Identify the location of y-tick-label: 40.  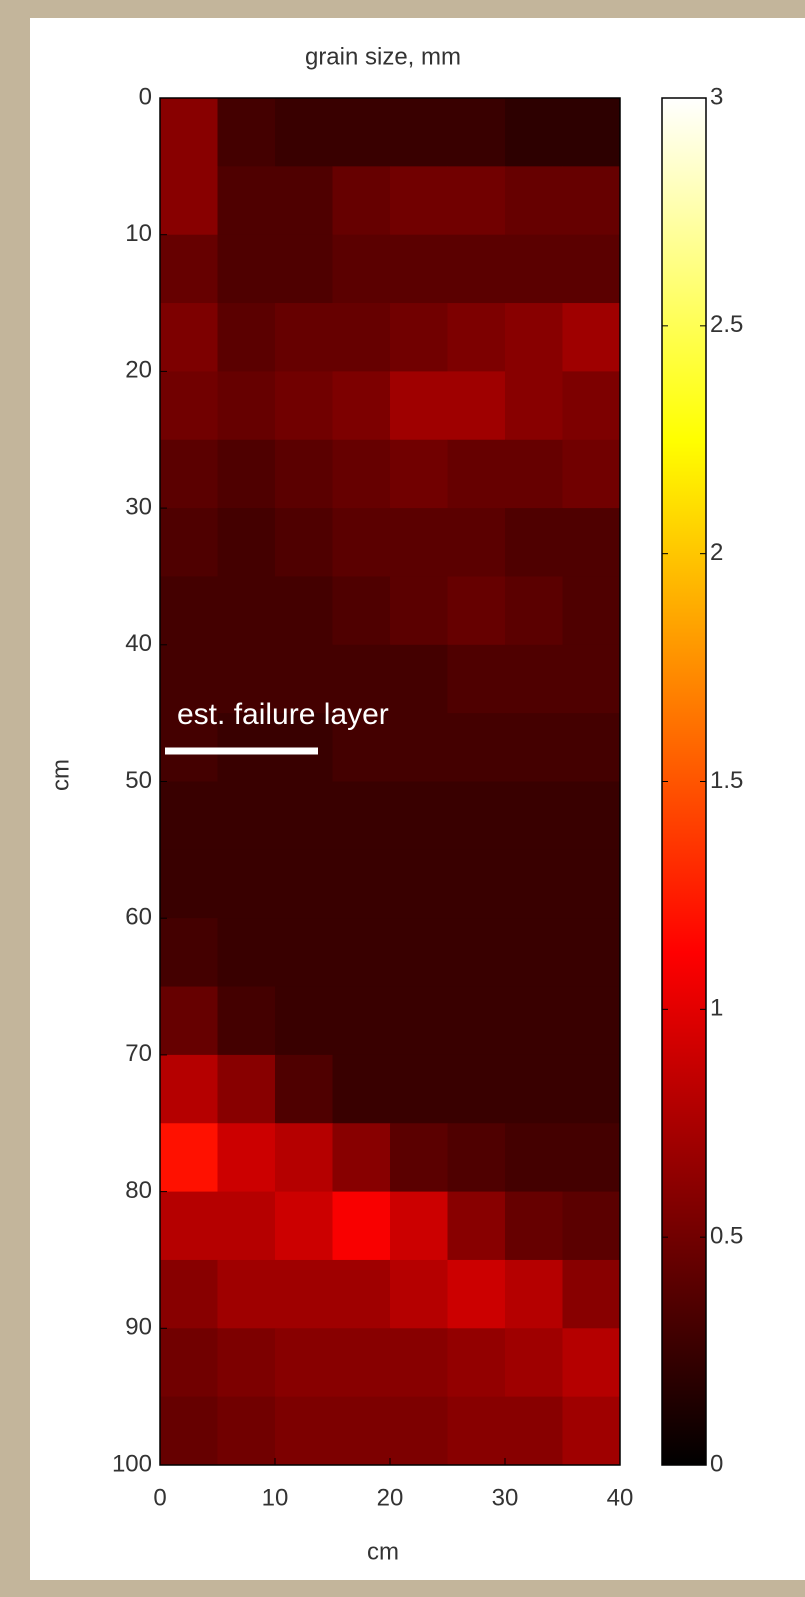
(138, 643).